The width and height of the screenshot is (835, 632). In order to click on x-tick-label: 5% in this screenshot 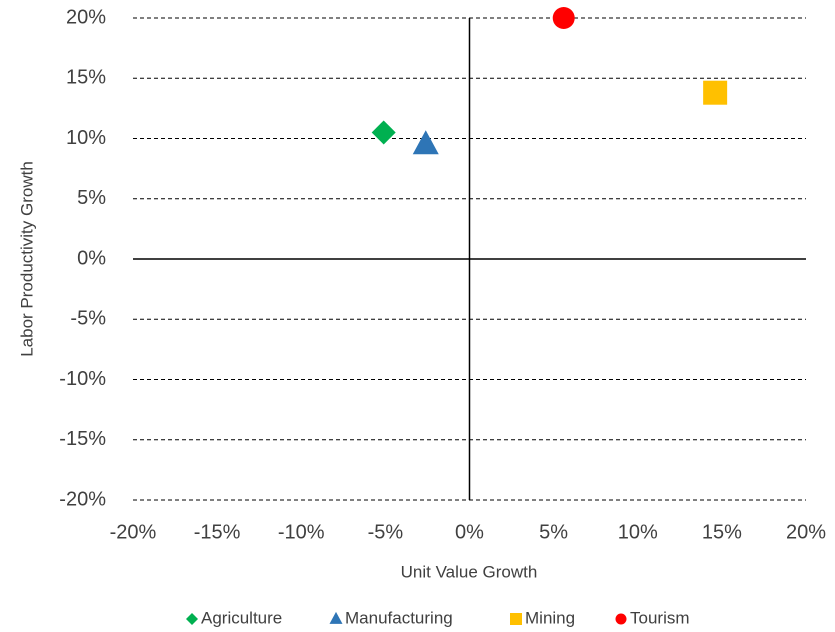, I will do `click(553, 532)`.